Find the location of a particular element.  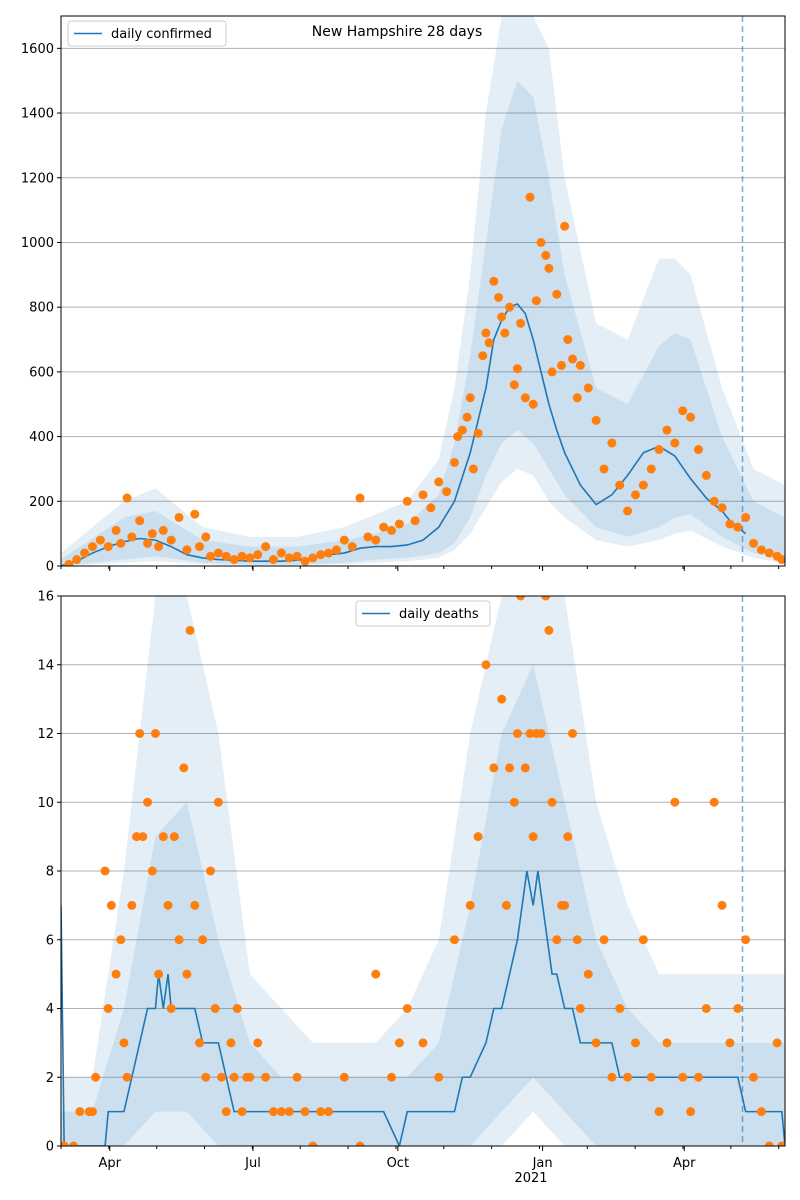

y-tick-label: 8 is located at coordinates (50, 872).